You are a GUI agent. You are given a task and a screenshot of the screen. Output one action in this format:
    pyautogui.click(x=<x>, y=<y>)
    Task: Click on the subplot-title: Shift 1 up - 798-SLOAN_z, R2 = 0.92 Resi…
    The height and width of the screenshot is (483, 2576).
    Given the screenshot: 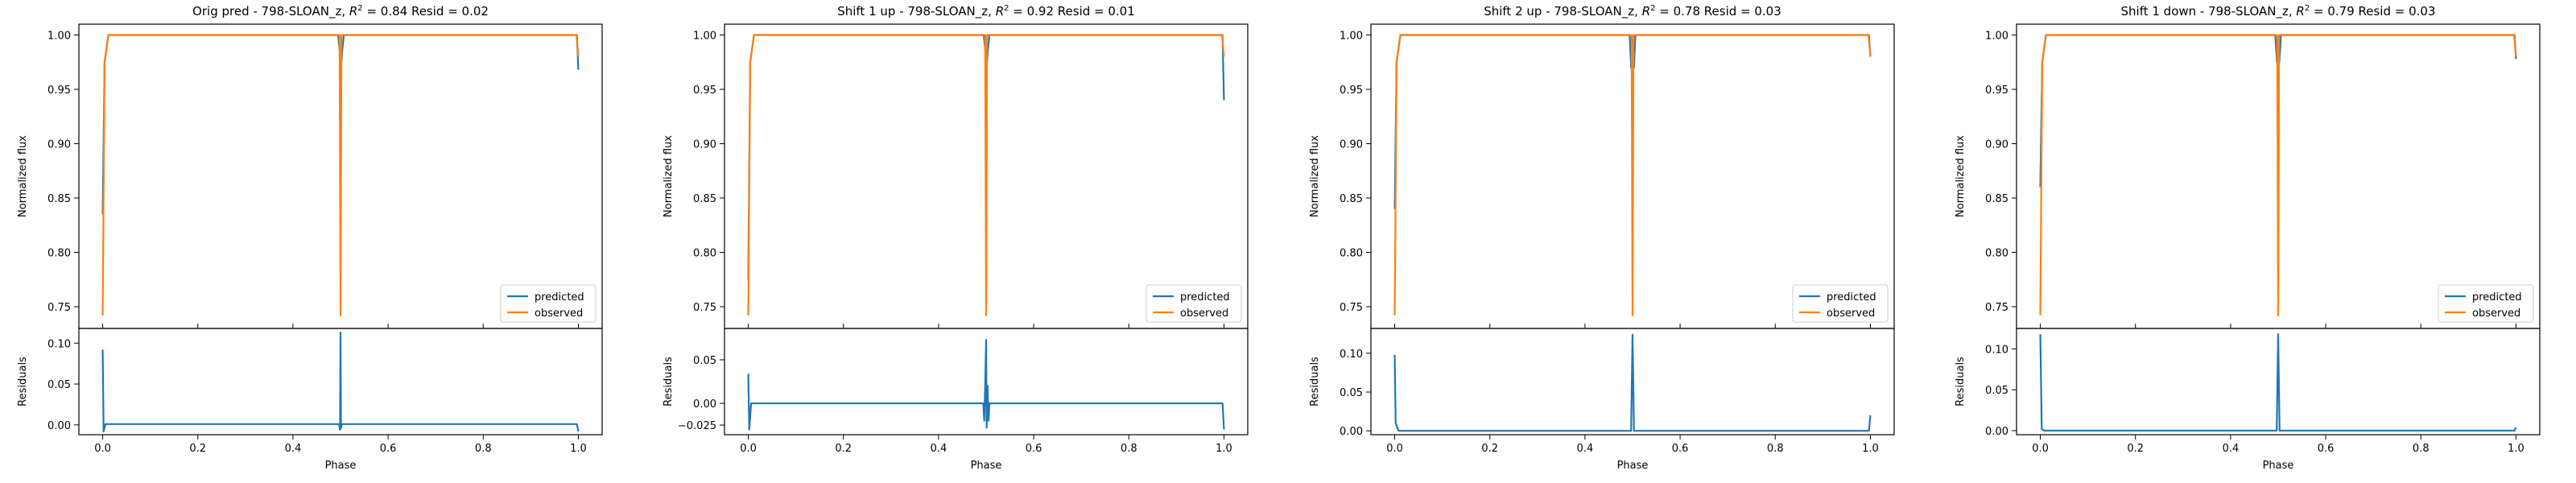 What is the action you would take?
    pyautogui.click(x=986, y=11)
    